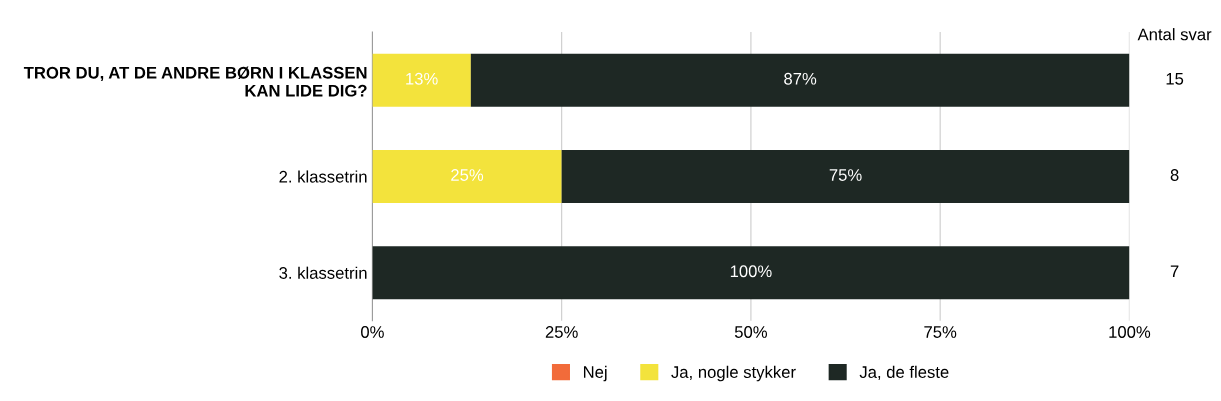  I want to click on data-label: 75%, so click(845, 175).